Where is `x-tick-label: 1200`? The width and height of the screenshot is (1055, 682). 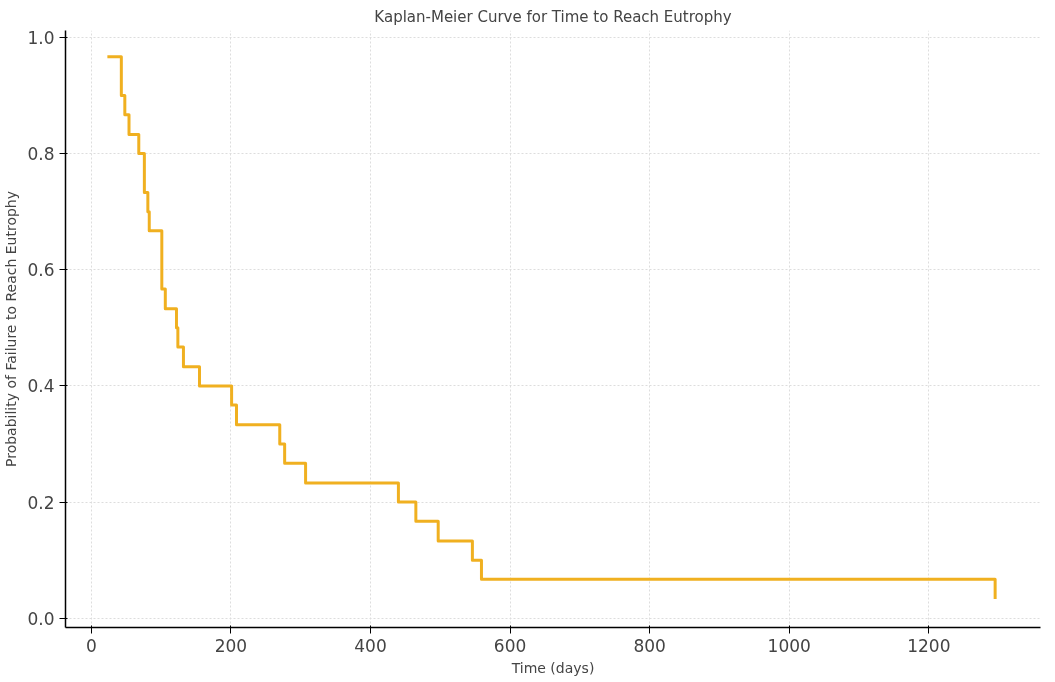 x-tick-label: 1200 is located at coordinates (929, 645).